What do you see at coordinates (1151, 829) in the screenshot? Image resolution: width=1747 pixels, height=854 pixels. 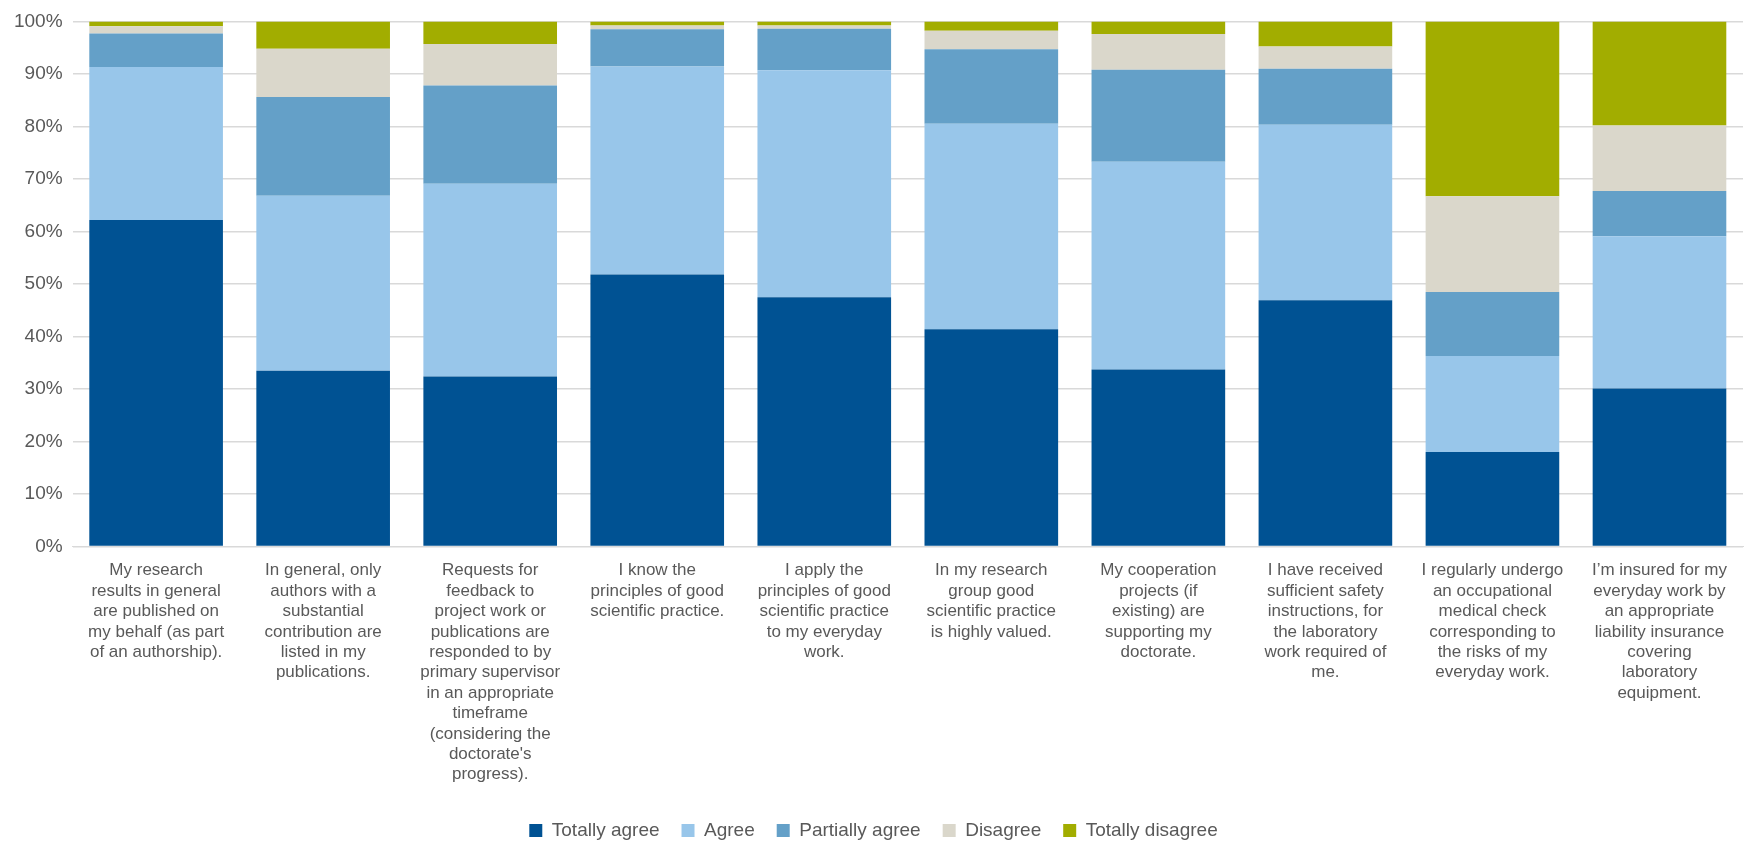 I see `legend-label: Totally disagree` at bounding box center [1151, 829].